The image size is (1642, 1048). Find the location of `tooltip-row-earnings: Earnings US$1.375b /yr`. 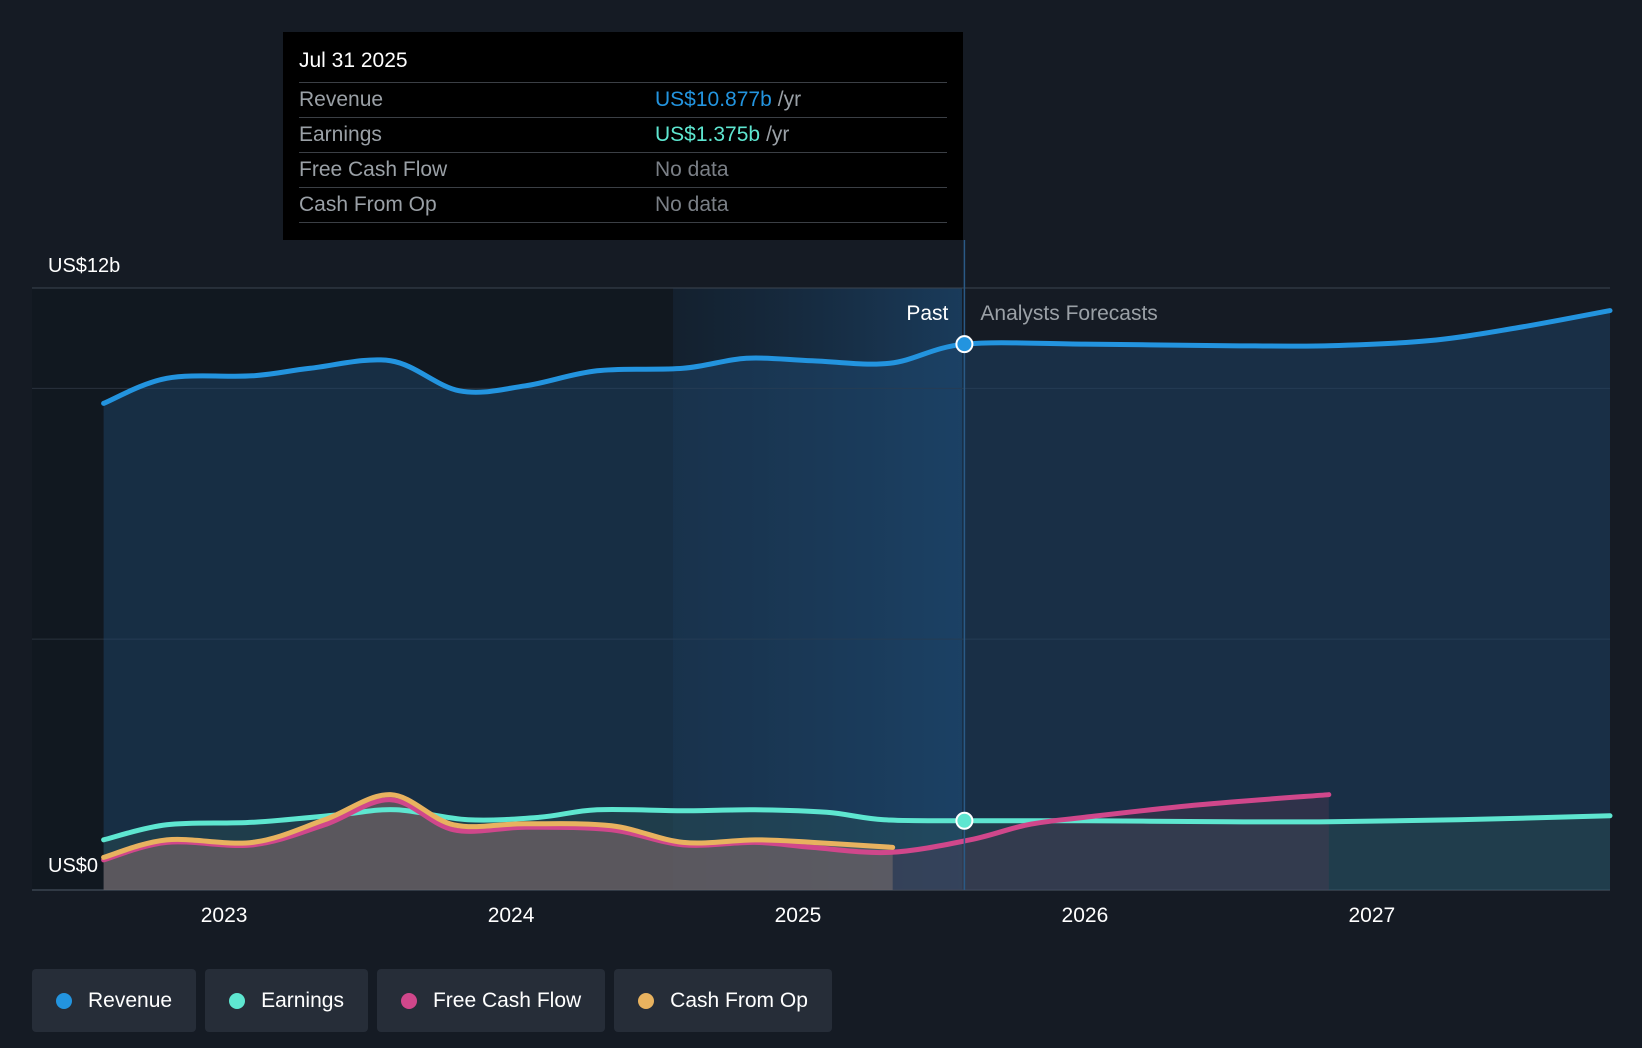

tooltip-row-earnings: Earnings US$1.375b /yr is located at coordinates (623, 134).